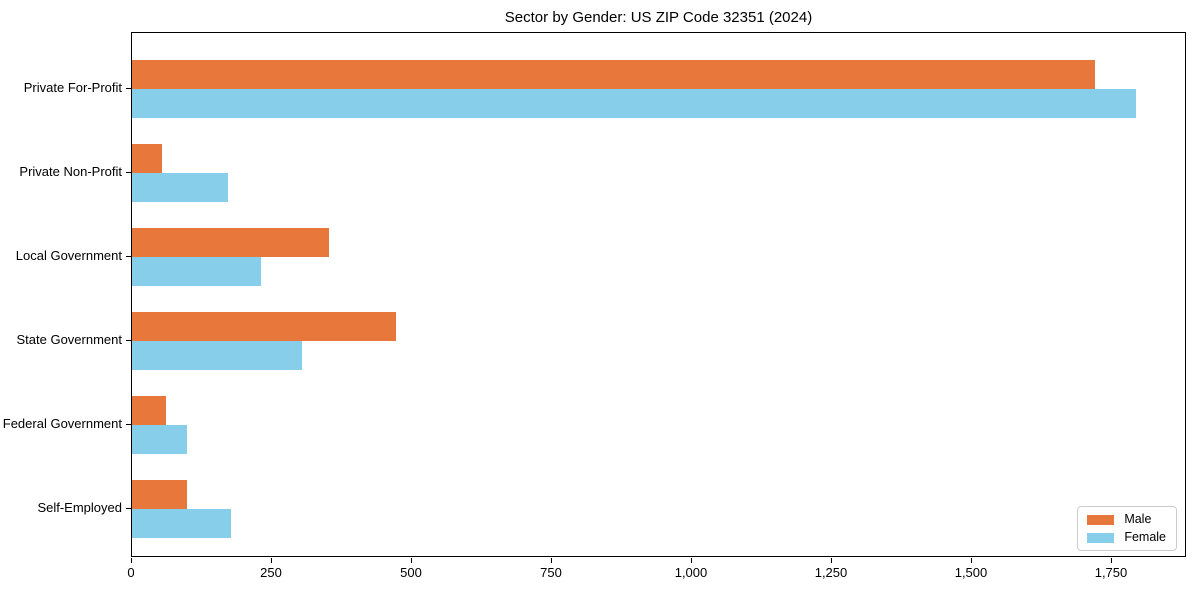 Image resolution: width=1200 pixels, height=600 pixels. Describe the element at coordinates (831, 572) in the screenshot. I see `x-tick-label-1-250: 1,250` at that location.